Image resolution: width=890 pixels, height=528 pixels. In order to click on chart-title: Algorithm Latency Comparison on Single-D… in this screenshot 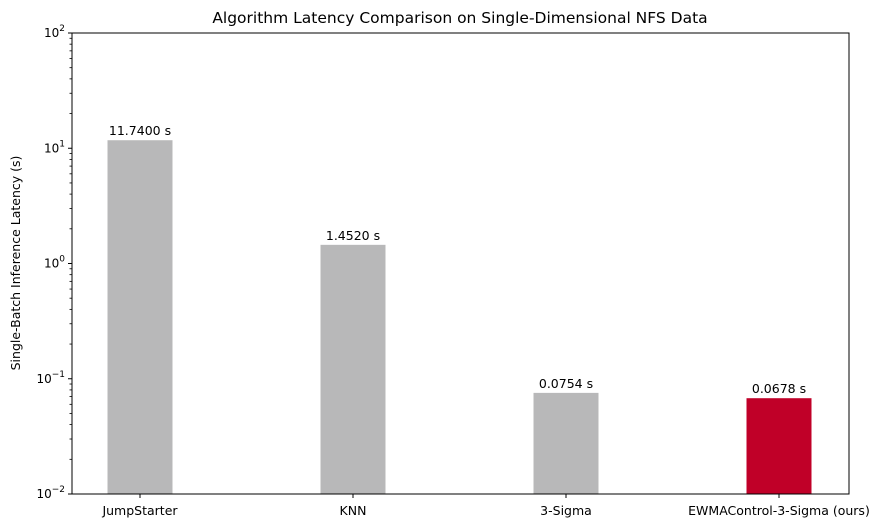, I will do `click(459, 18)`.